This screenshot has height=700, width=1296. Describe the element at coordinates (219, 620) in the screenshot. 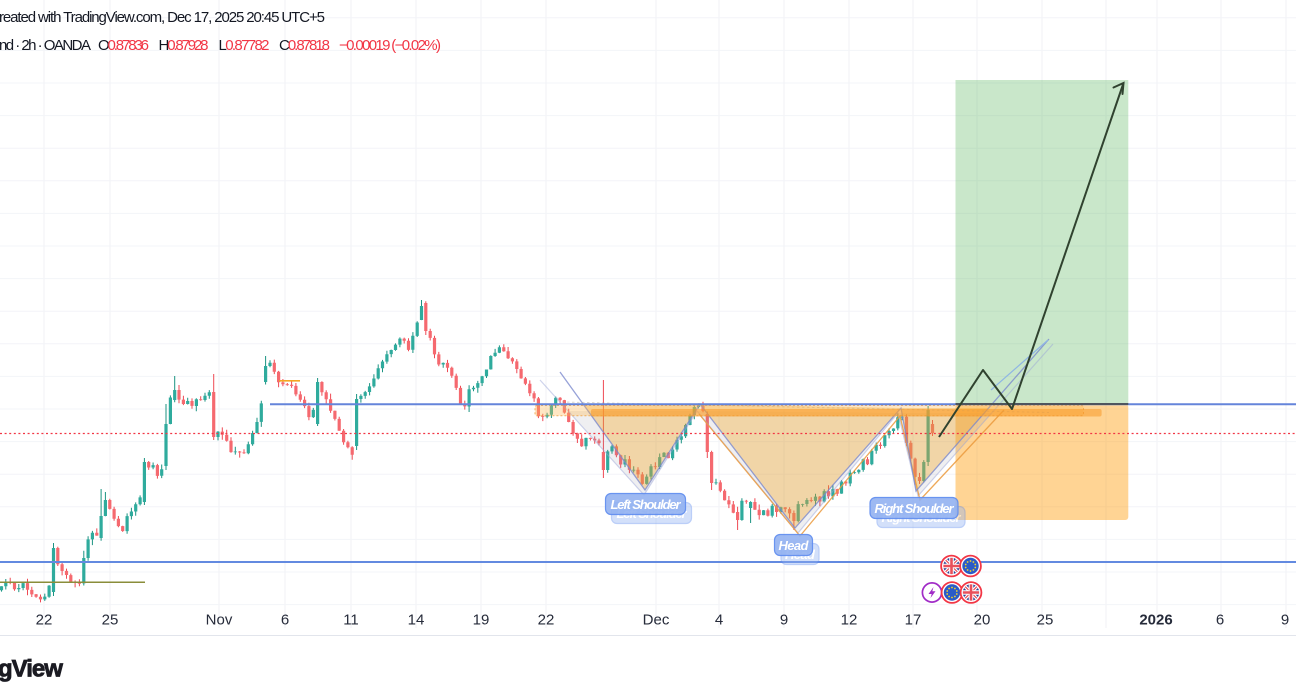

I see `svg-text: Nov` at that location.